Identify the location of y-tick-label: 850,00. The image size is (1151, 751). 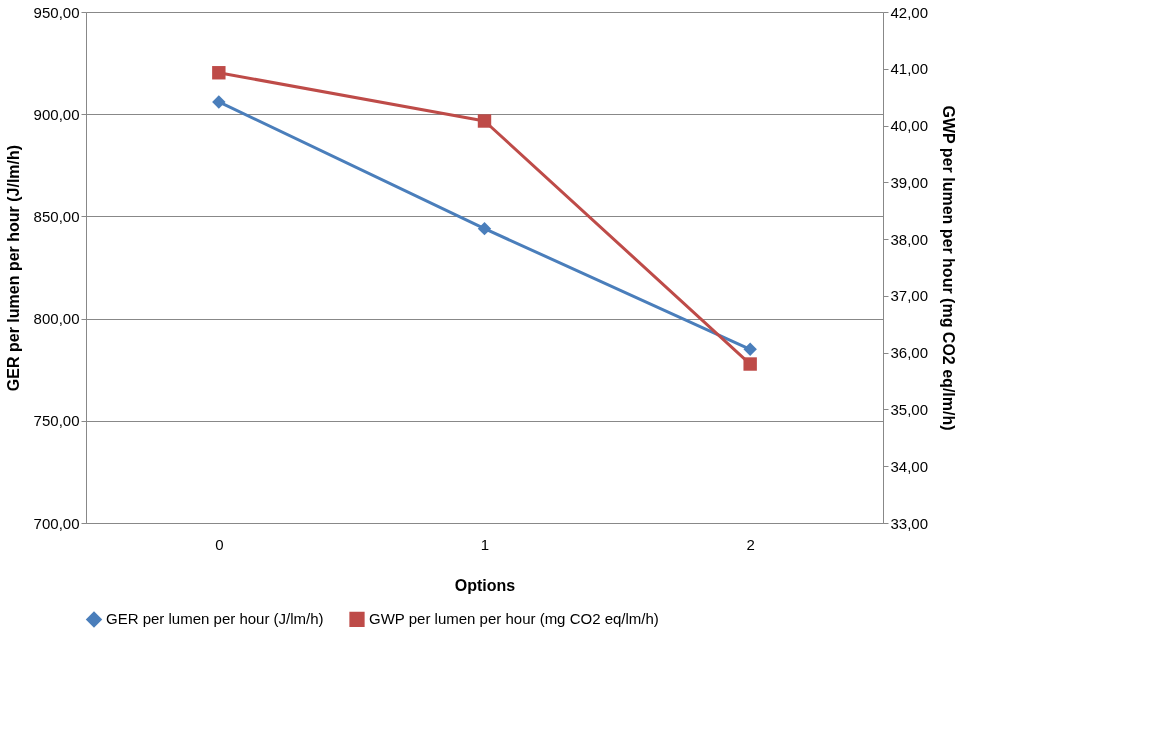
(56, 216).